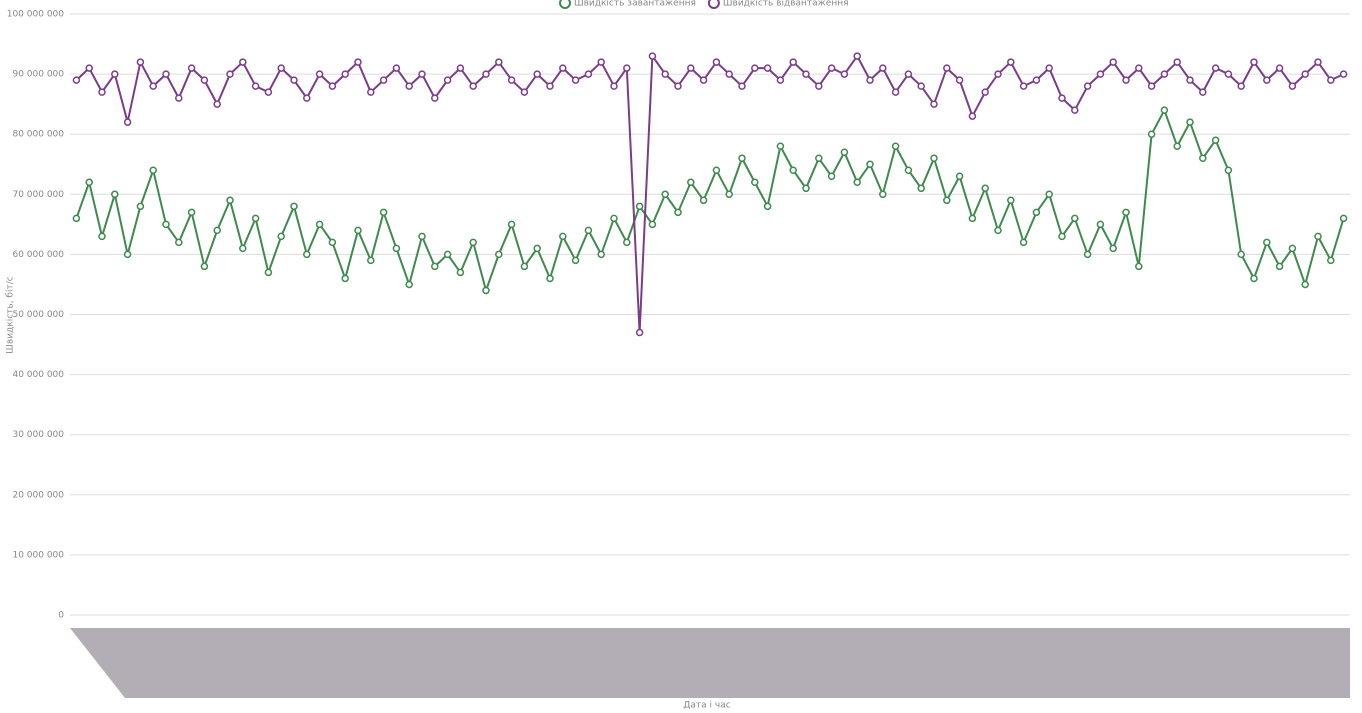 The height and width of the screenshot is (713, 1362). Describe the element at coordinates (38, 75) in the screenshot. I see `y-tick-label: 90 000 000` at that location.